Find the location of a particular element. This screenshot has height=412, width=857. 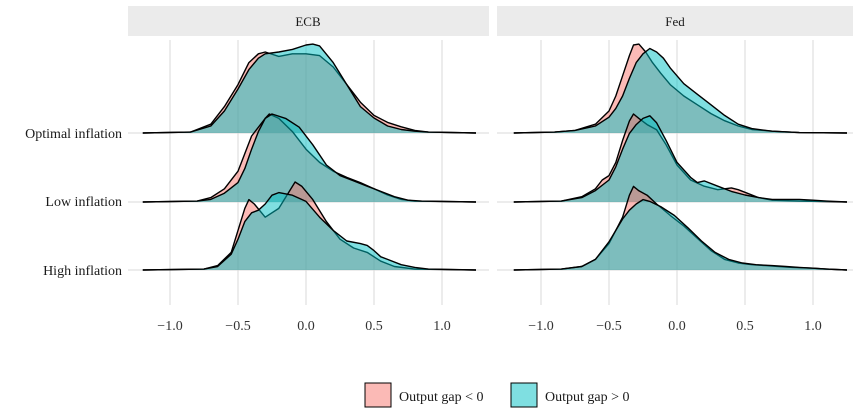

legend-key-negative is located at coordinates (378, 395).